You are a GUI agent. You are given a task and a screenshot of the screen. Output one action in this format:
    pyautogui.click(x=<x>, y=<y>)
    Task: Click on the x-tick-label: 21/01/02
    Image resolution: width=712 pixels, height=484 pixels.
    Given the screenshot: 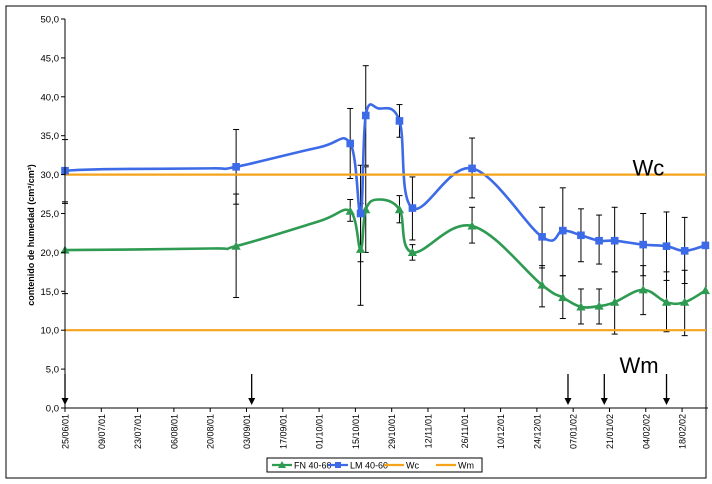 What is the action you would take?
    pyautogui.click(x=610, y=431)
    